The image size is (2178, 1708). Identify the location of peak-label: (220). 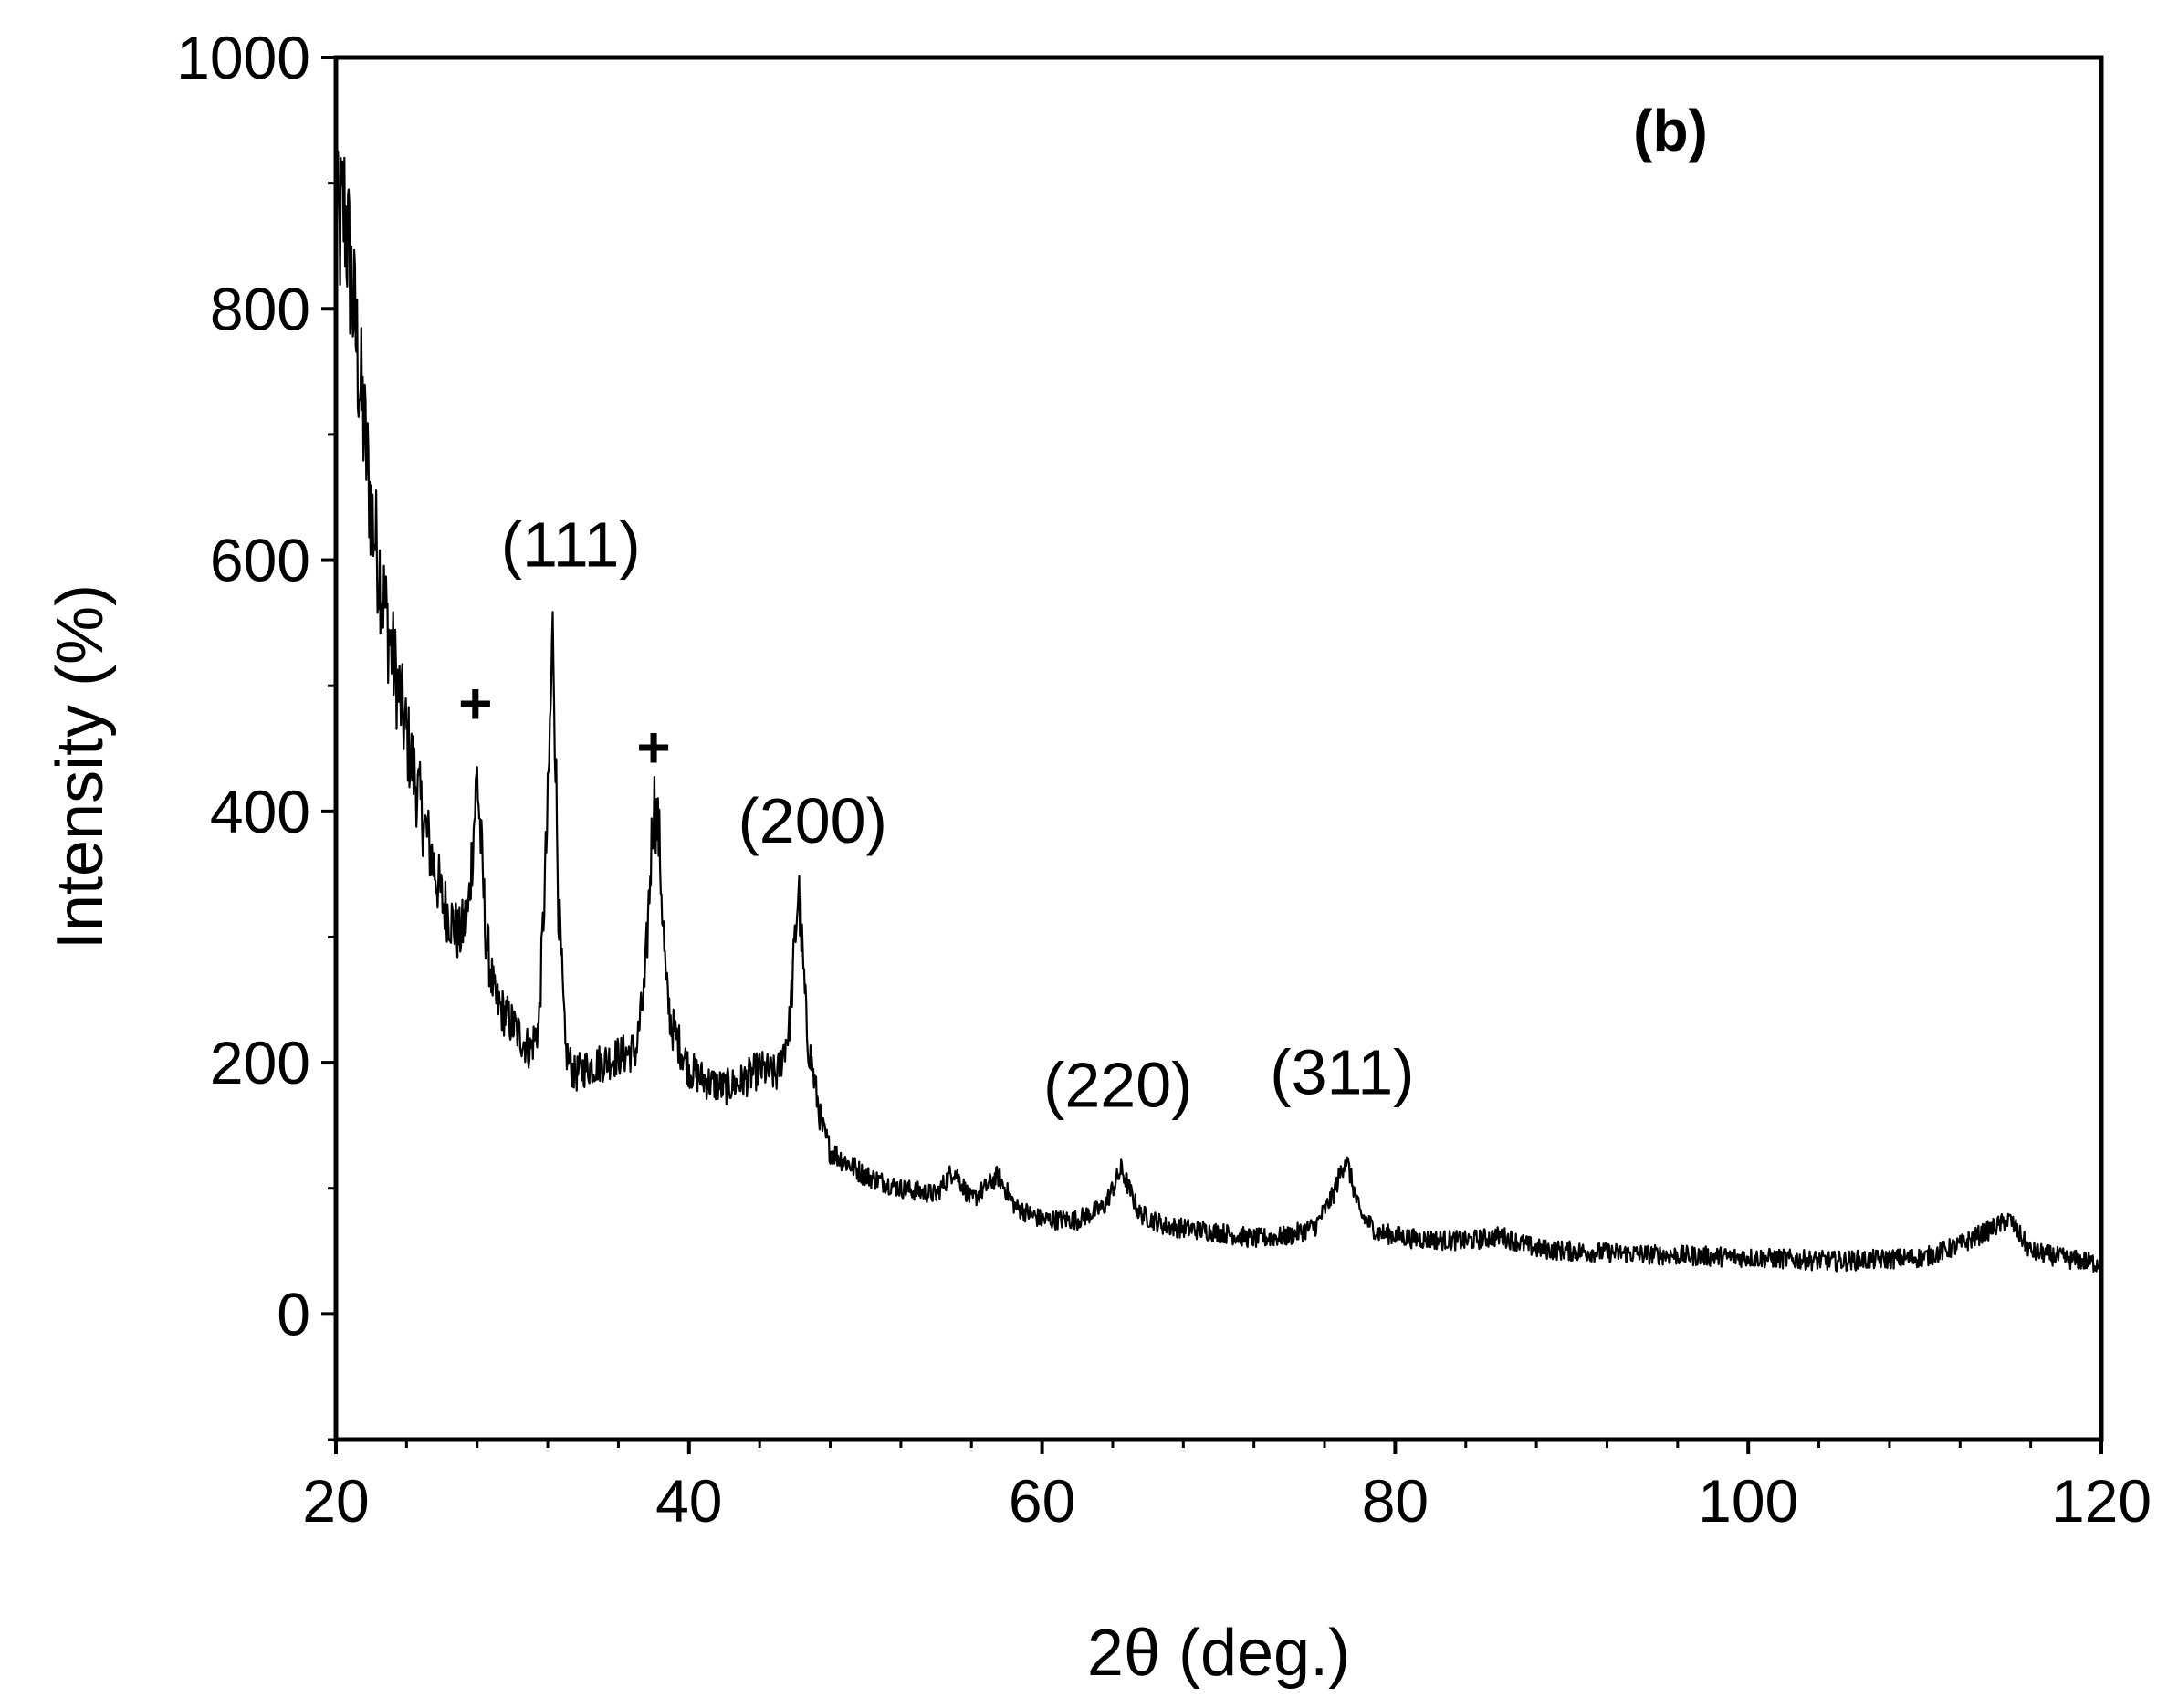
(1117, 1084).